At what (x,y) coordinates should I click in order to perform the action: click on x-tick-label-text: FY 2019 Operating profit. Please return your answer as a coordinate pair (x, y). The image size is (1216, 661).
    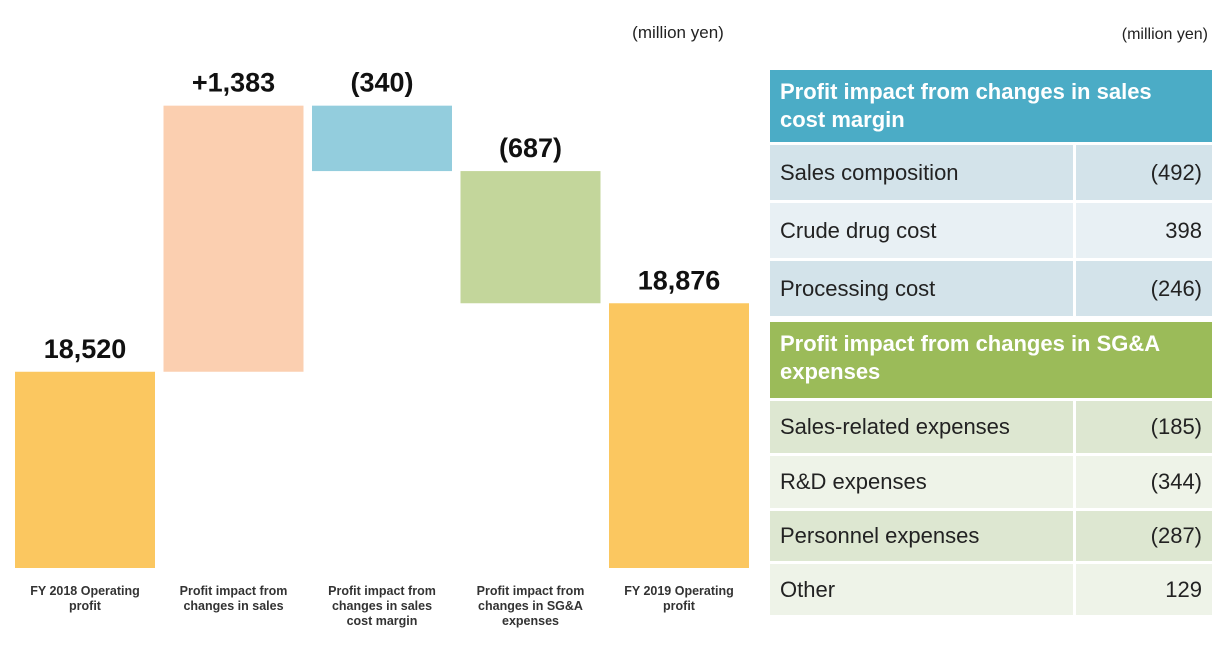
    Looking at the image, I should click on (679, 598).